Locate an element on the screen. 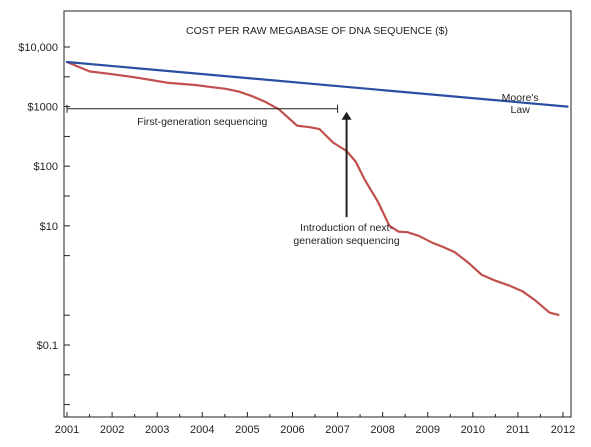 This screenshot has height=447, width=591. x-tick-label-4: 2005 is located at coordinates (247, 430).